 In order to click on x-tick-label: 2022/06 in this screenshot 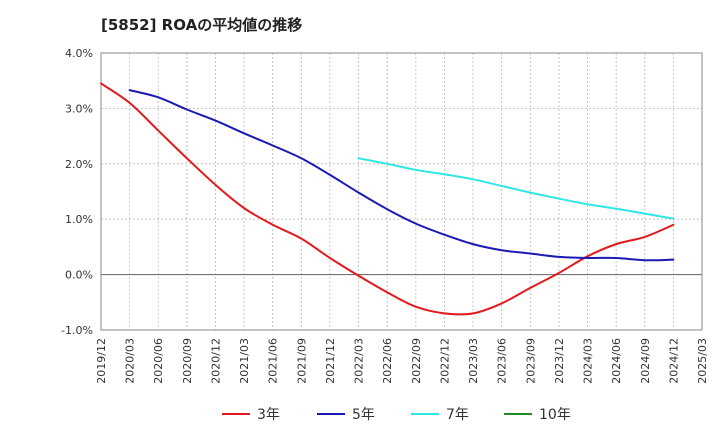, I will do `click(387, 361)`.